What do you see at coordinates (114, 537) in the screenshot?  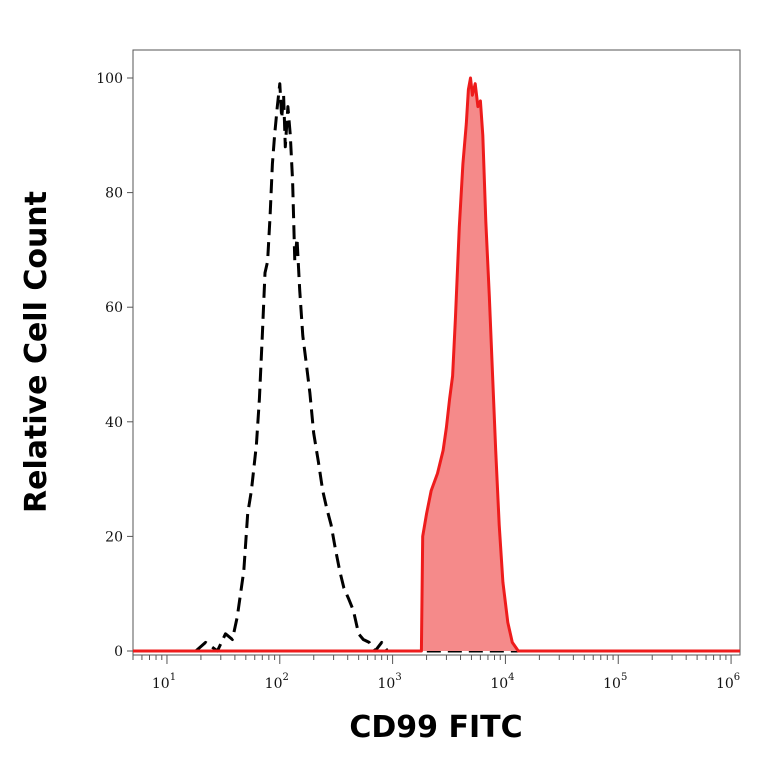 I see `y-tick-label: 20` at bounding box center [114, 537].